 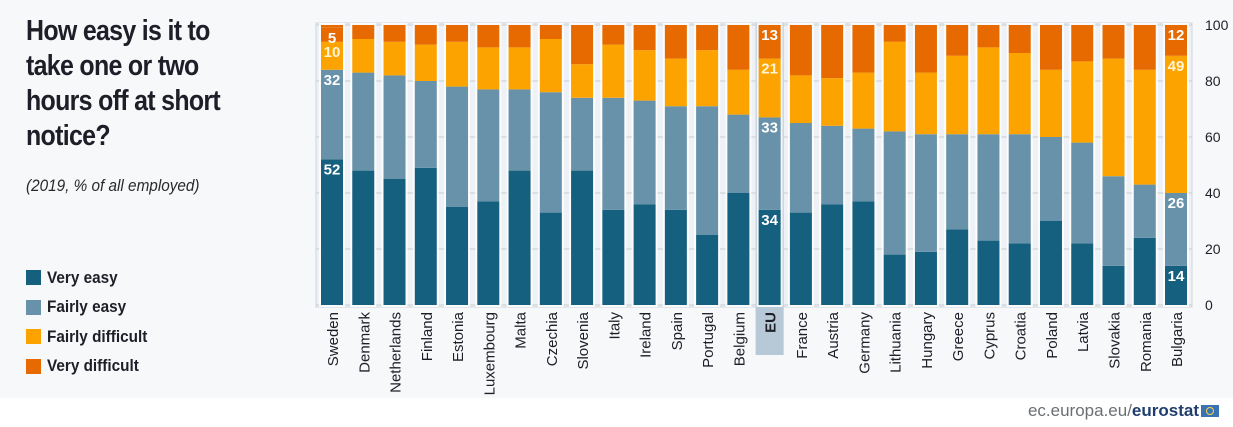 What do you see at coordinates (1176, 203) in the screenshot?
I see `data-label: 26` at bounding box center [1176, 203].